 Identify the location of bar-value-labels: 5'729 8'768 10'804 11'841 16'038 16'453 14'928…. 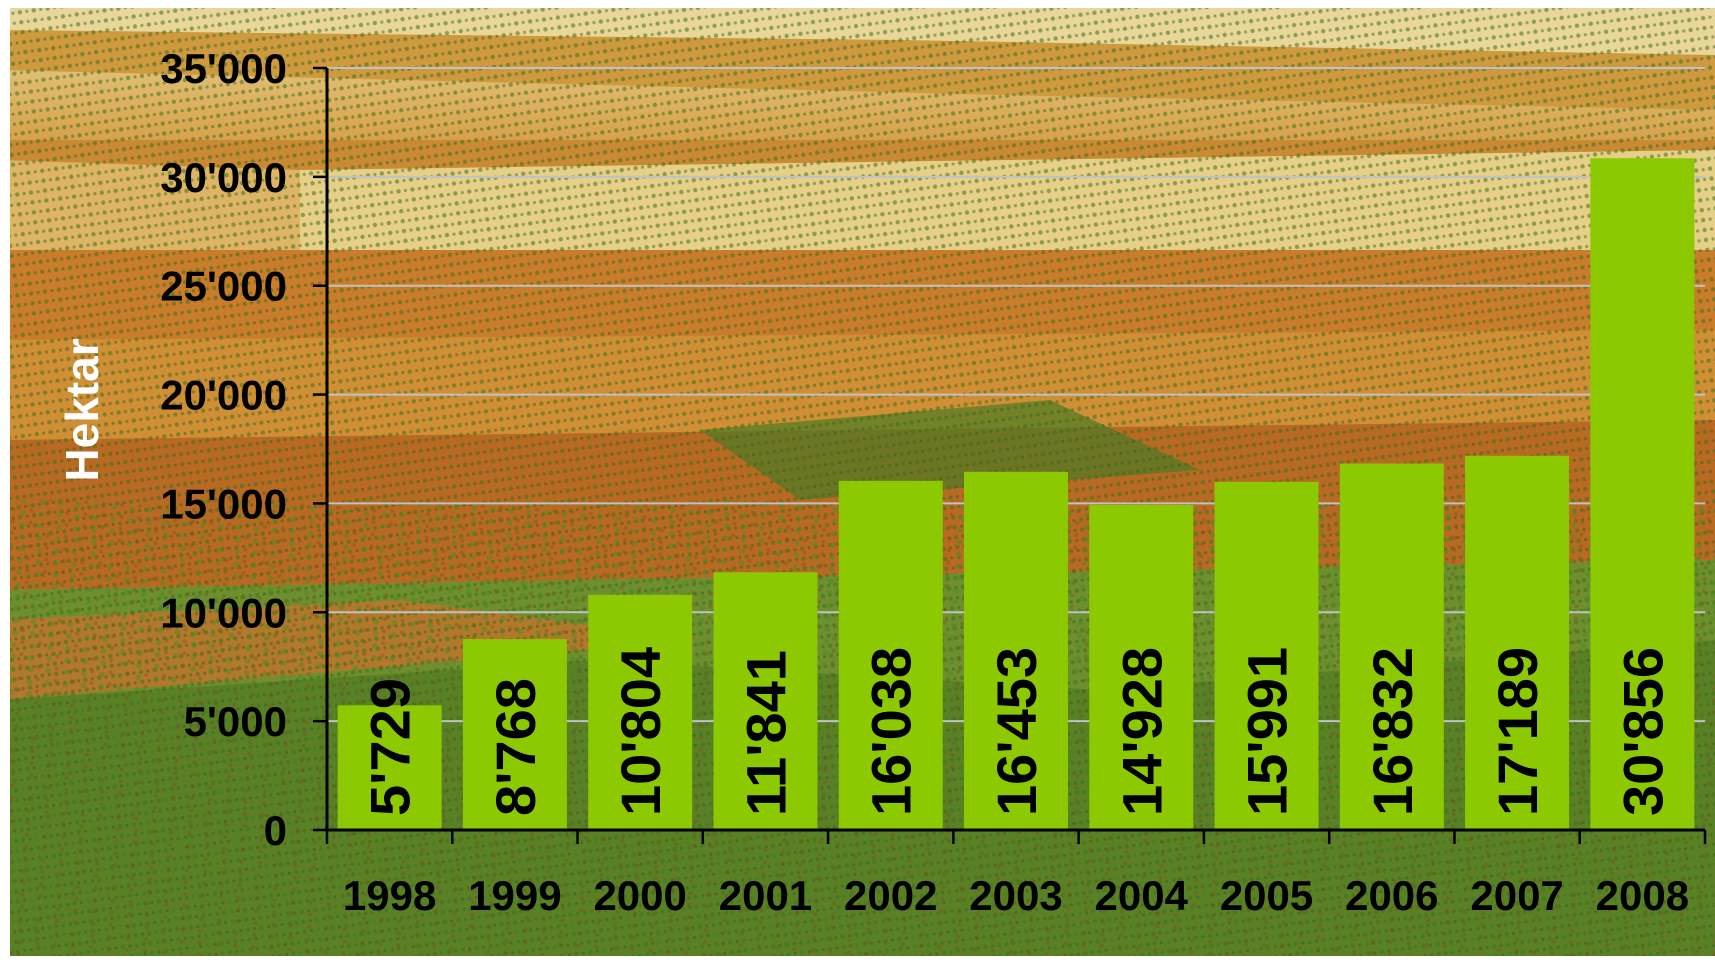
(1017, 731).